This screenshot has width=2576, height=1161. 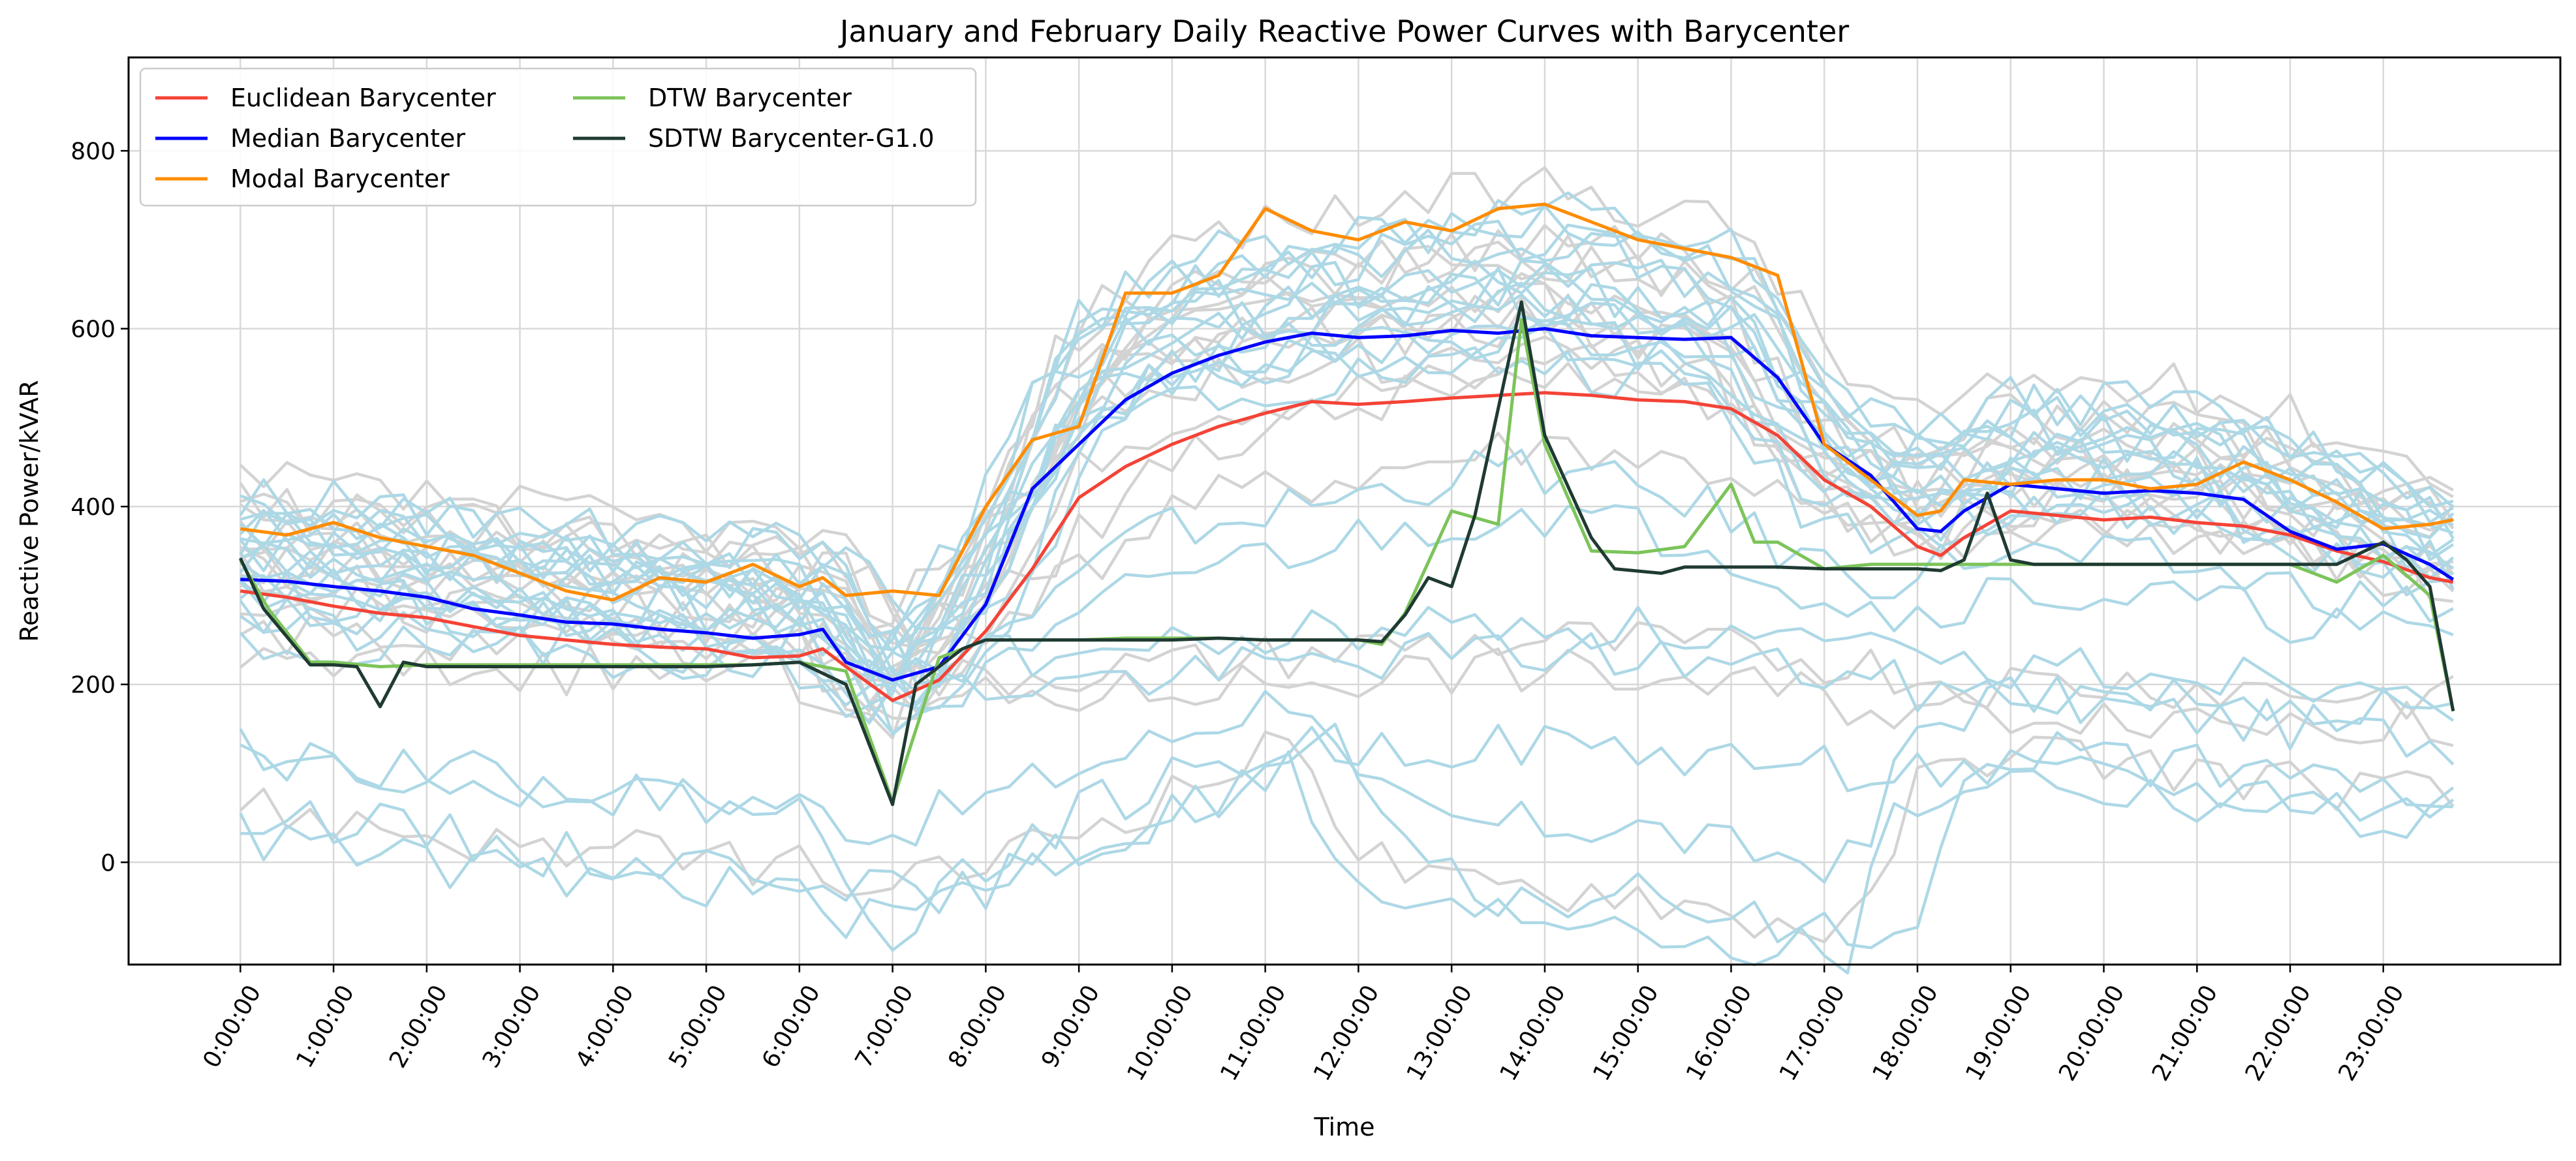 What do you see at coordinates (93, 330) in the screenshot?
I see `y-tick-label: 600` at bounding box center [93, 330].